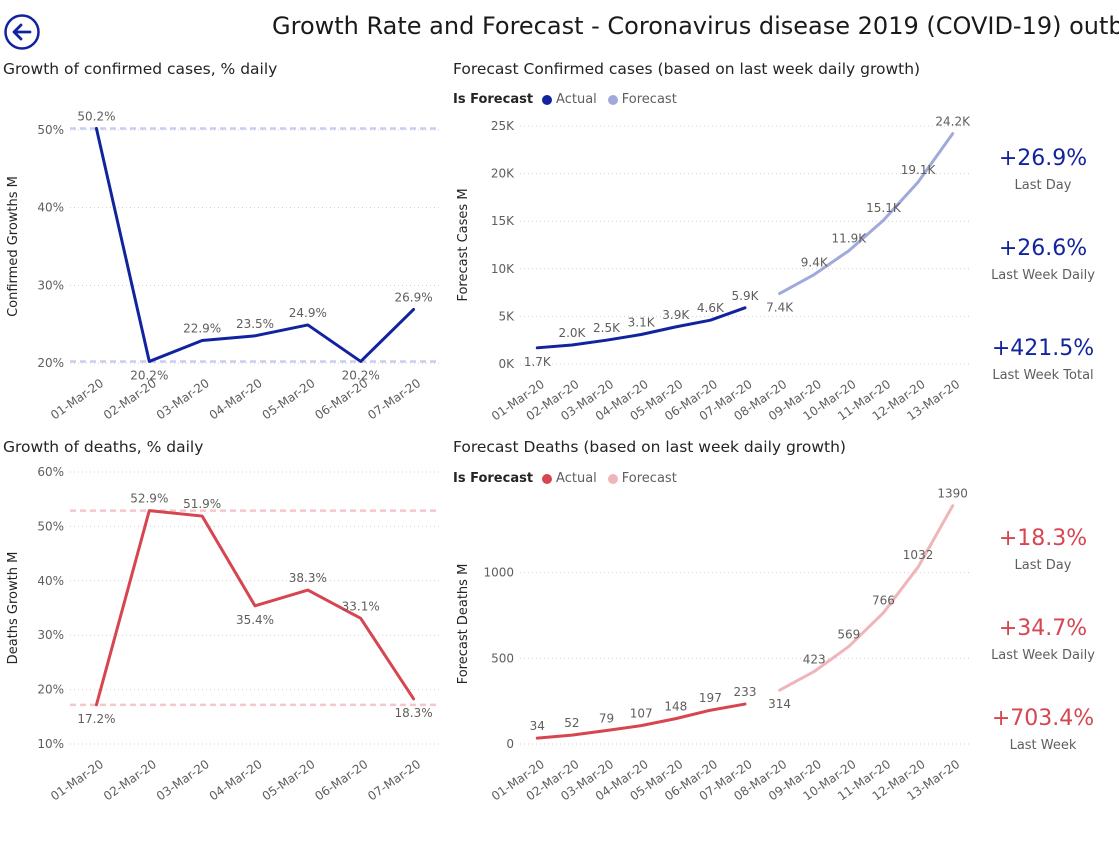  Describe the element at coordinates (506, 364) in the screenshot. I see `y-tick-label: 0K` at that location.